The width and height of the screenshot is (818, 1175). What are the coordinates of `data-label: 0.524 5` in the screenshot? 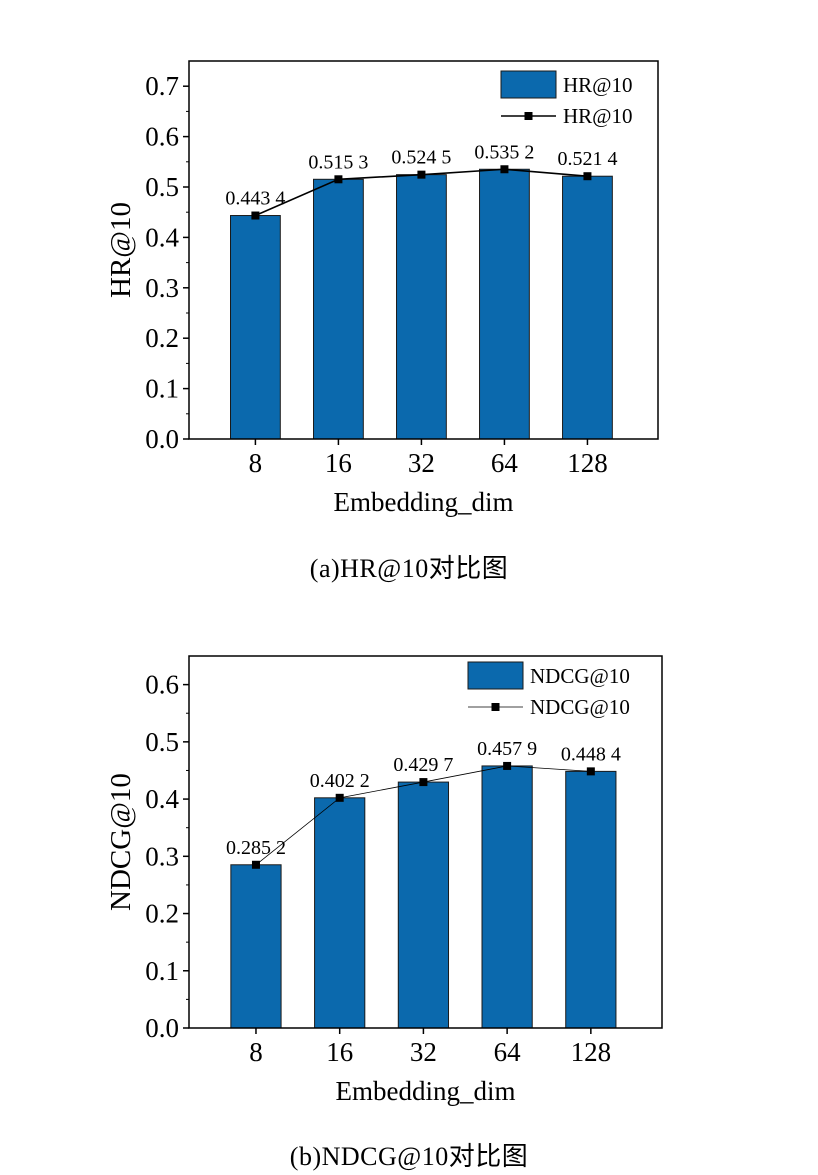 It's located at (421, 158).